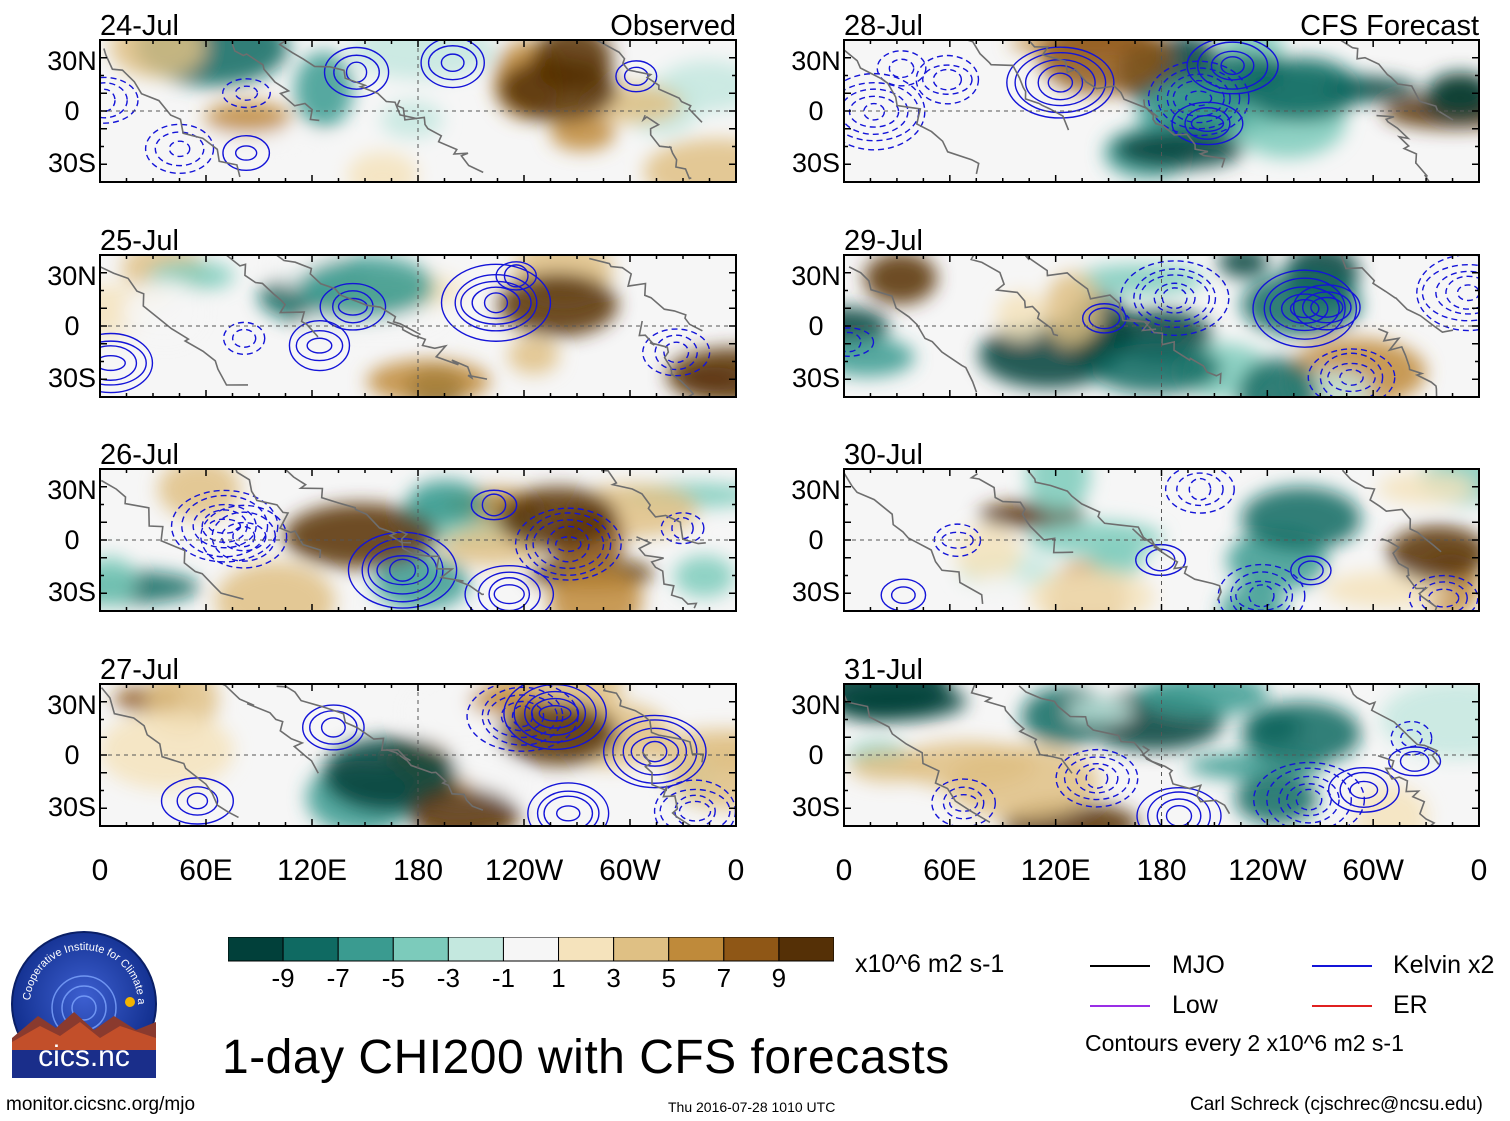  I want to click on colorbar-label: 5, so click(668, 978).